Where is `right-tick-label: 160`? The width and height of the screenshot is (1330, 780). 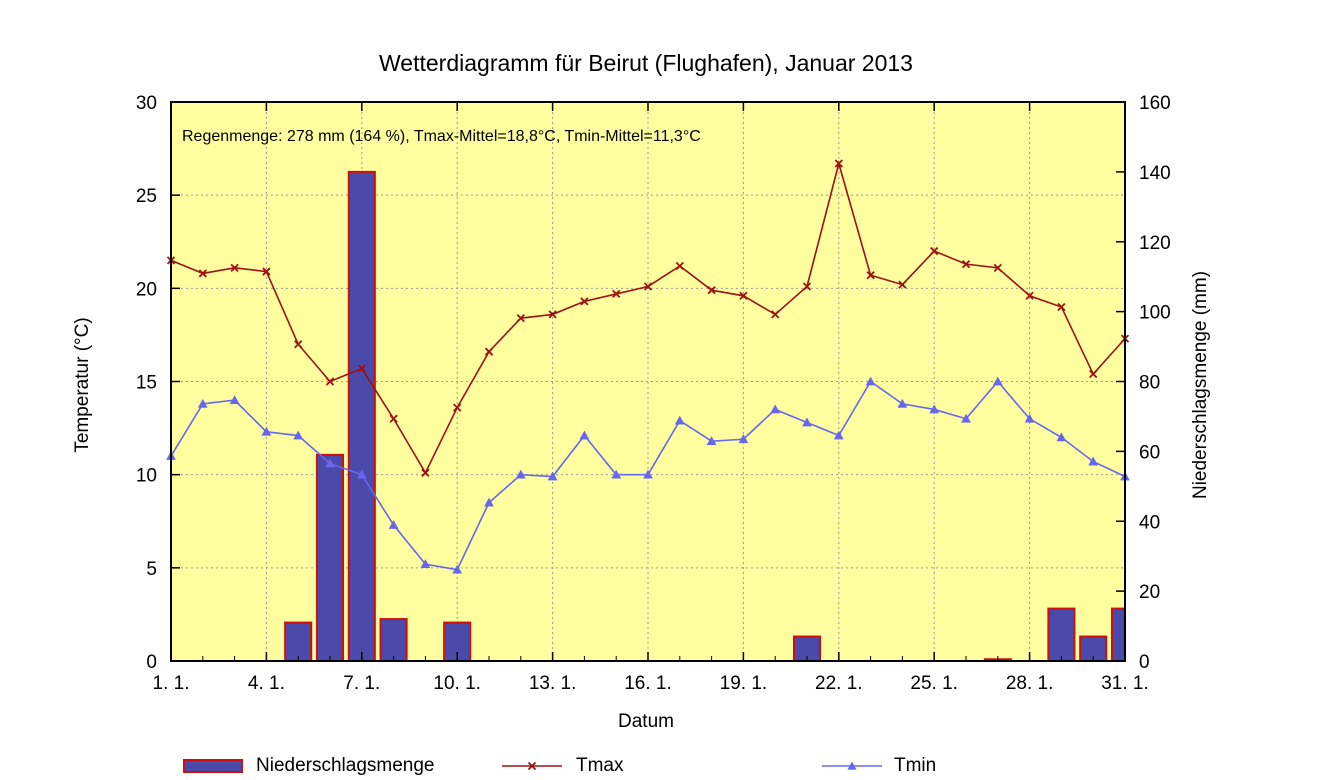 right-tick-label: 160 is located at coordinates (1155, 103).